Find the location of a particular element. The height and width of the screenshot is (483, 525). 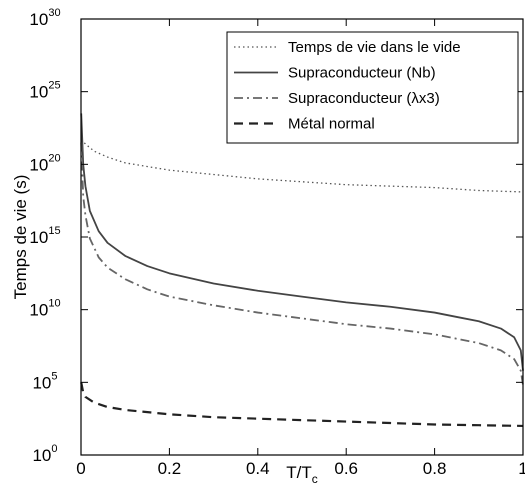

y-tick-label: 10¹⁰ is located at coordinates (44, 309).